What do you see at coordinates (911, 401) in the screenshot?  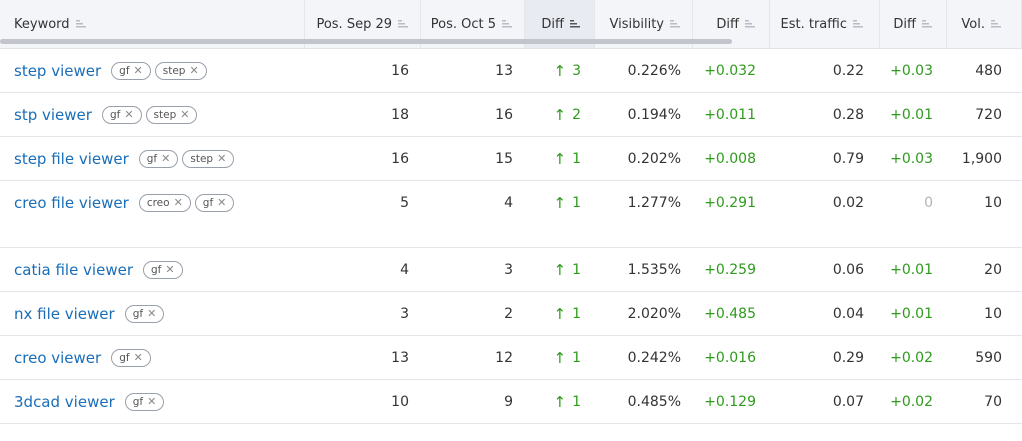 I see `traffic-diff-value: +0.02` at bounding box center [911, 401].